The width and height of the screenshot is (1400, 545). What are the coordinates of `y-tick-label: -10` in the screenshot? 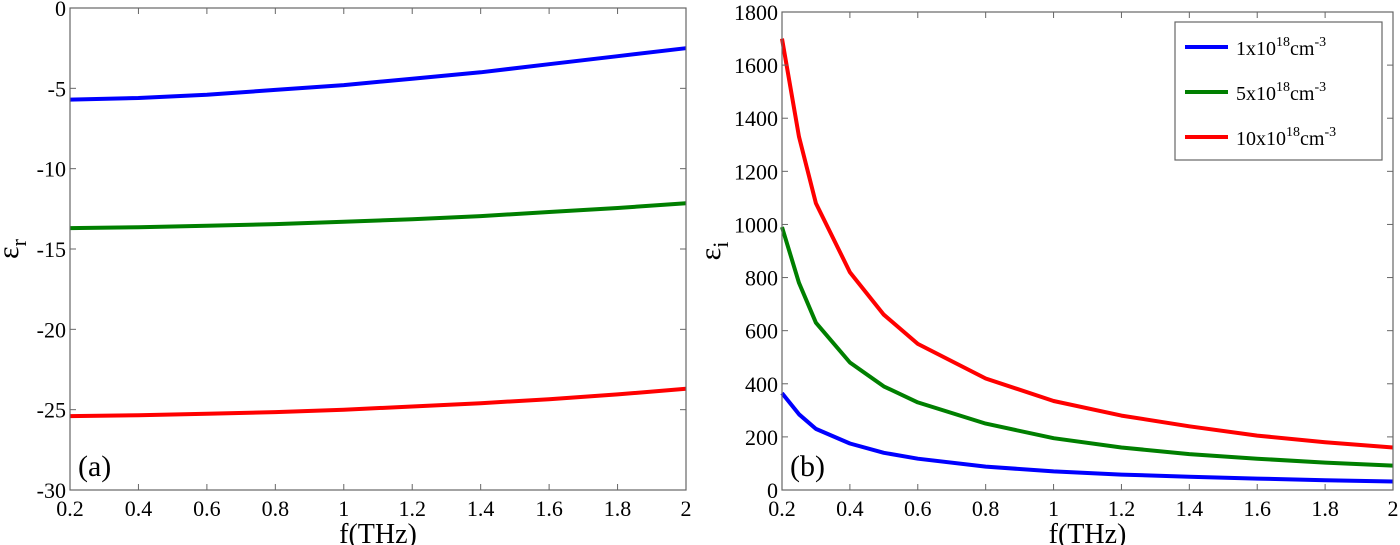 It's located at (51, 169).